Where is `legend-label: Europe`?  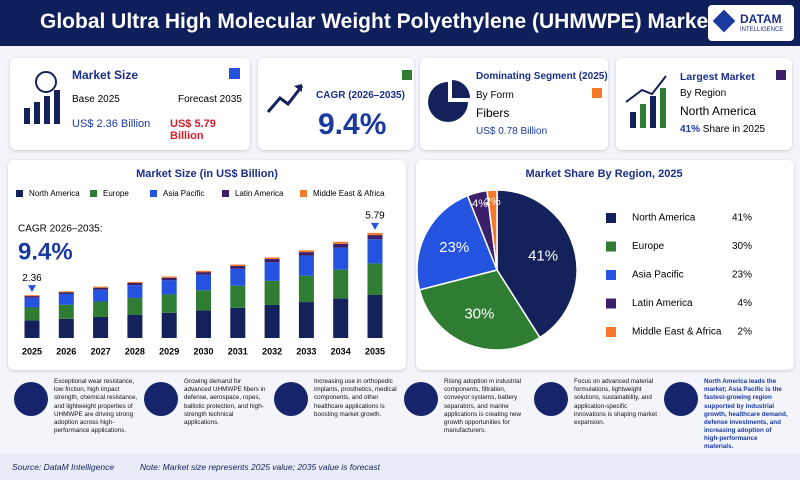
legend-label: Europe is located at coordinates (648, 246).